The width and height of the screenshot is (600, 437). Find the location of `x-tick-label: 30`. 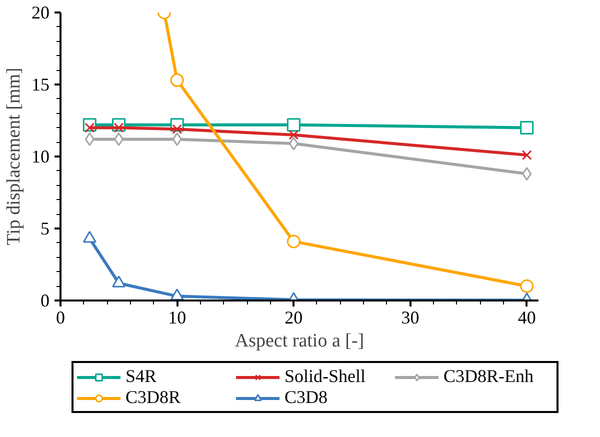

x-tick-label: 30 is located at coordinates (410, 318).